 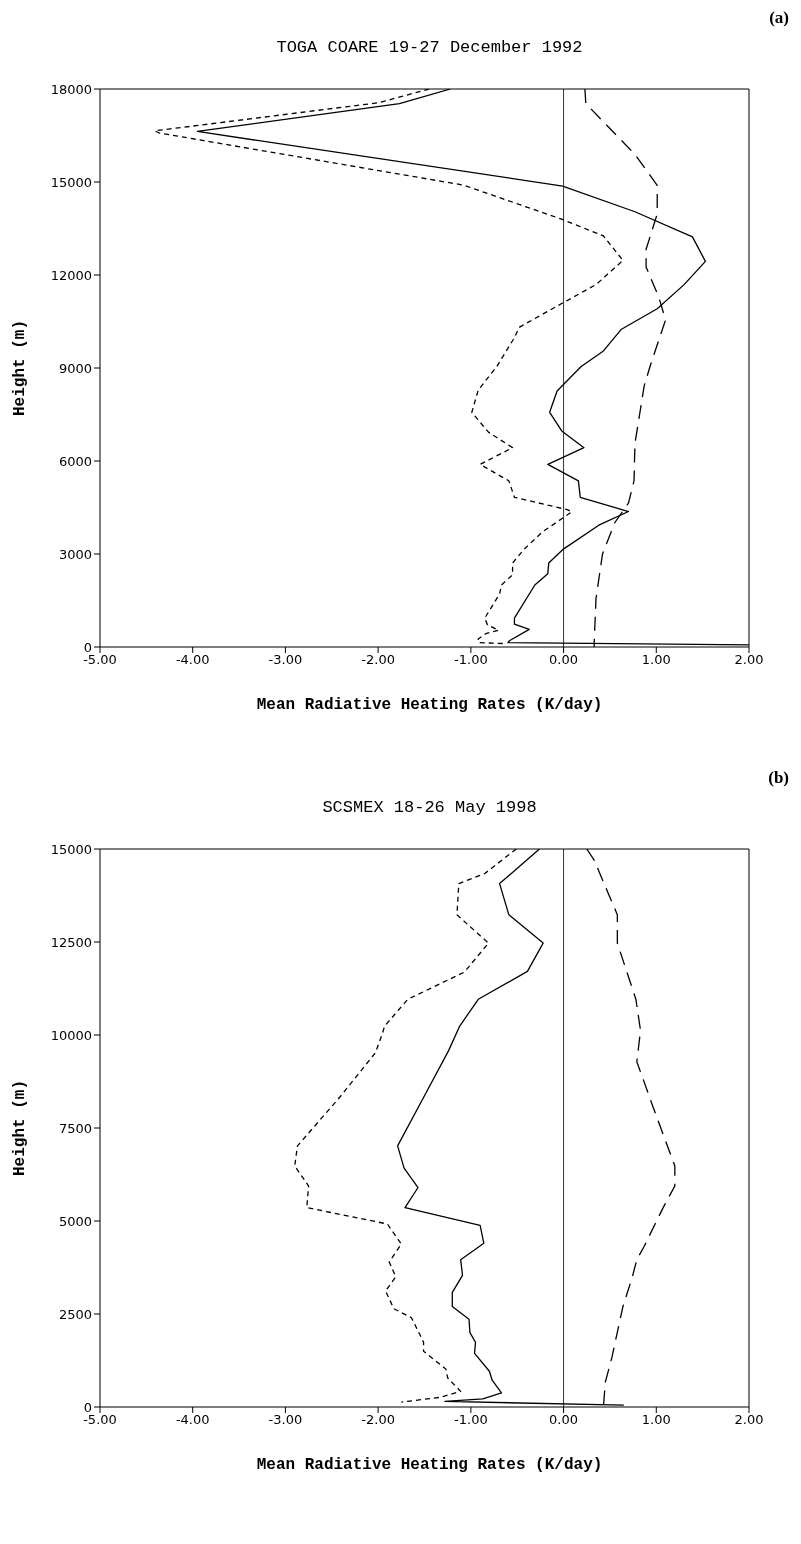 I want to click on y-tick-label: 5000, so click(x=75, y=1221).